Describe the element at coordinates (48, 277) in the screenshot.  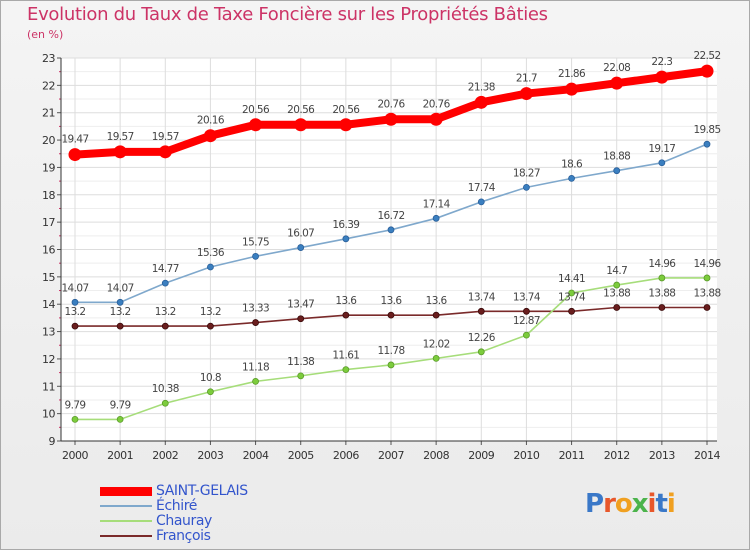
I see `y-tick-label: 15` at that location.